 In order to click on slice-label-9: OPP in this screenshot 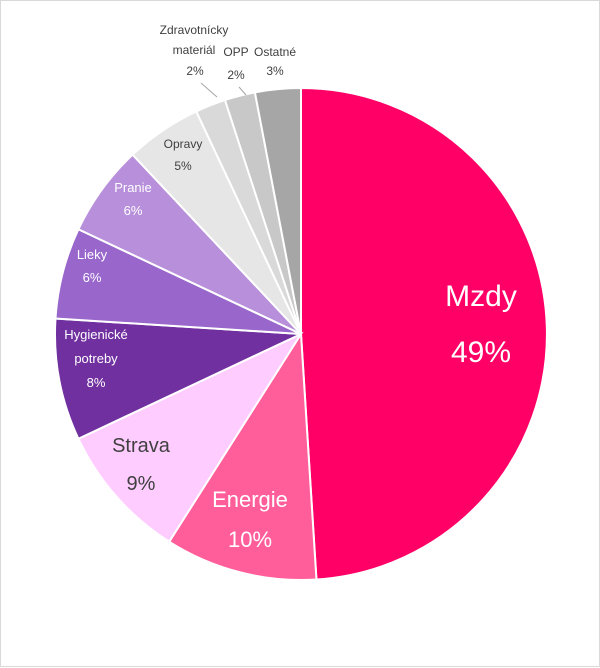, I will do `click(235, 52)`.